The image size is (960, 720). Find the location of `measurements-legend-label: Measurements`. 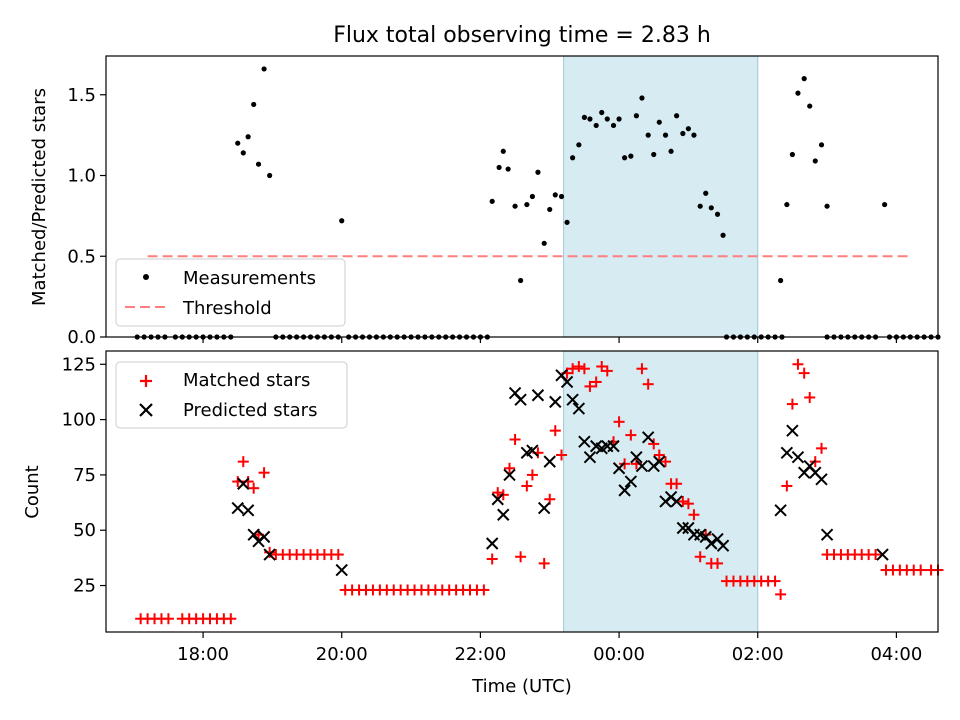

measurements-legend-label: Measurements is located at coordinates (249, 278).